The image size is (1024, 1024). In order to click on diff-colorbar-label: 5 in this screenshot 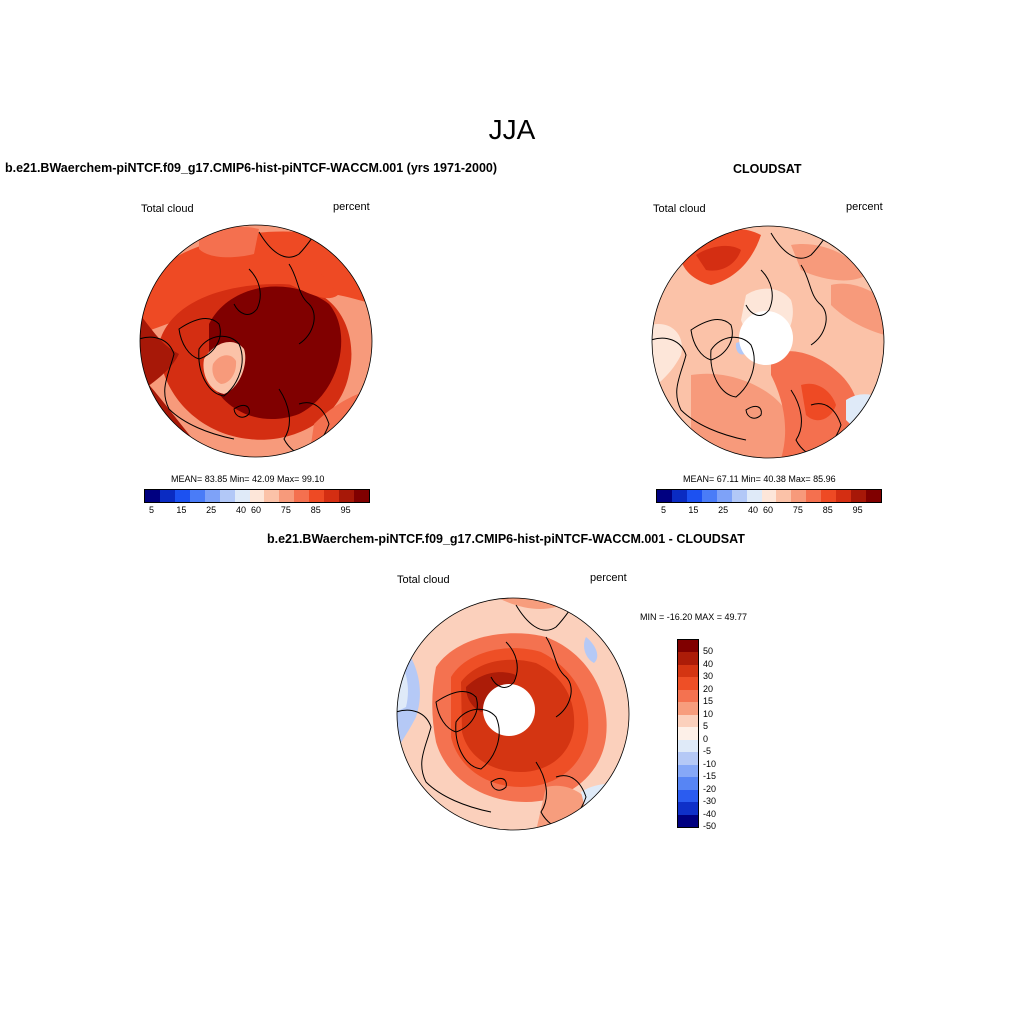, I will do `click(706, 726)`.